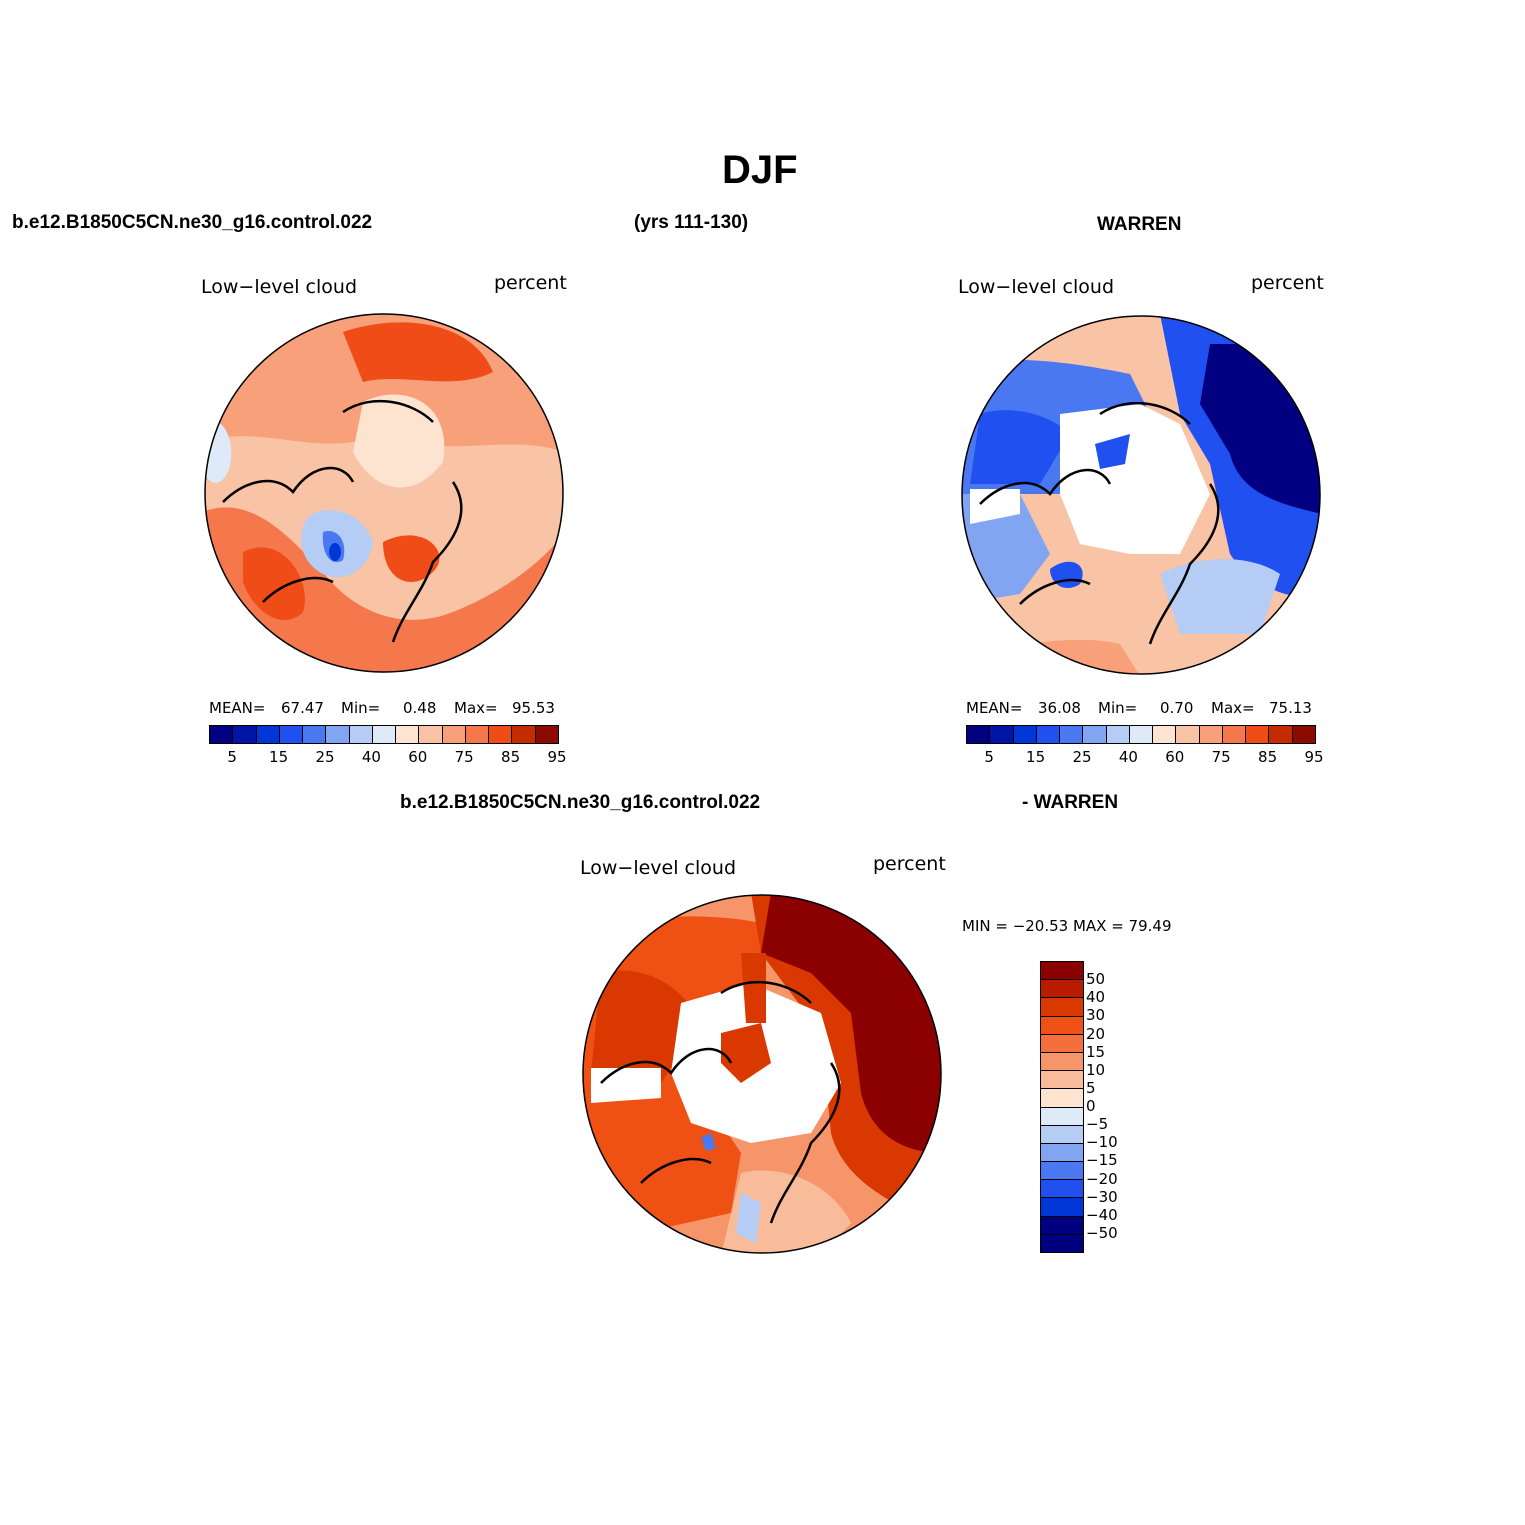 The image size is (1525, 1525). Describe the element at coordinates (658, 868) in the screenshot. I see `diff-variable-label: Low−level cloud` at that location.